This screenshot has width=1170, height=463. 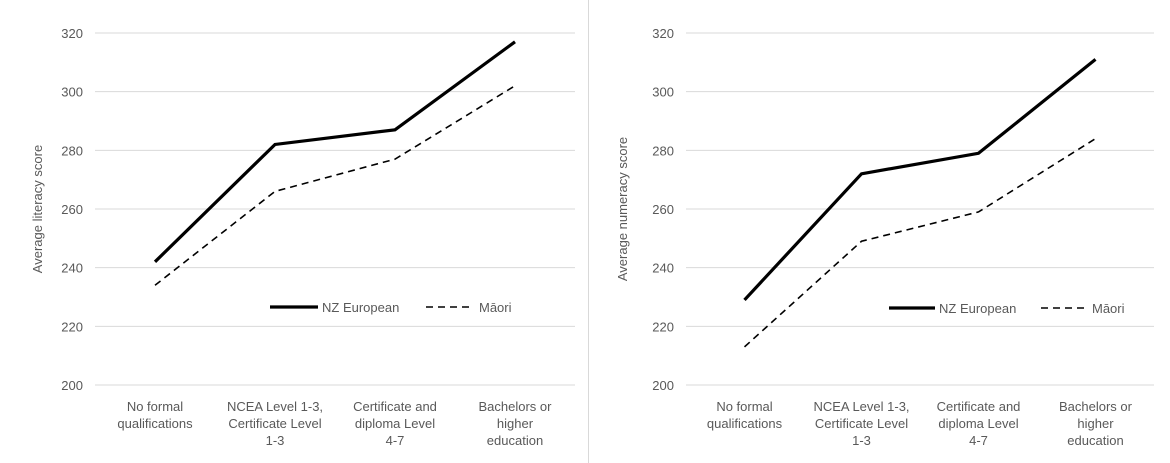 I want to click on series-line-nz-european, so click(x=334, y=151).